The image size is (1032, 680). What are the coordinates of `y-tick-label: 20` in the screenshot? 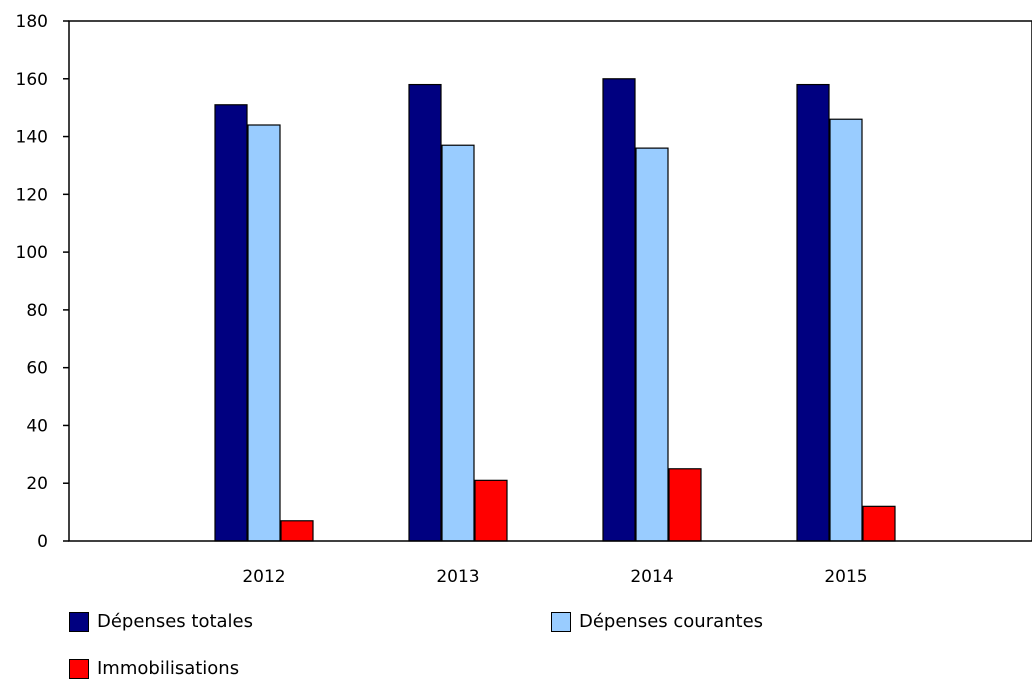 It's located at (37, 484).